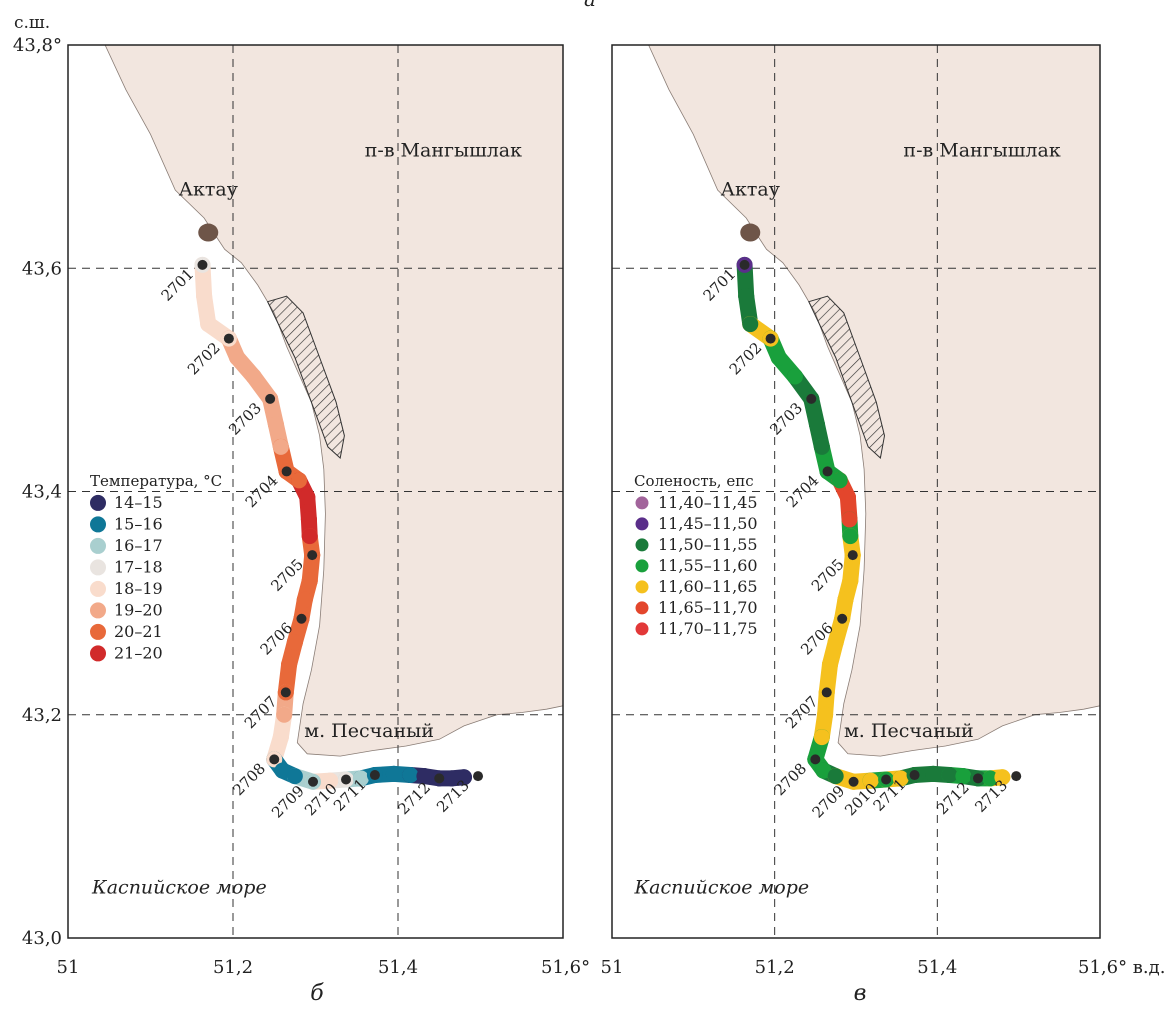  I want to click on legend-label: 19–20, so click(138, 609).